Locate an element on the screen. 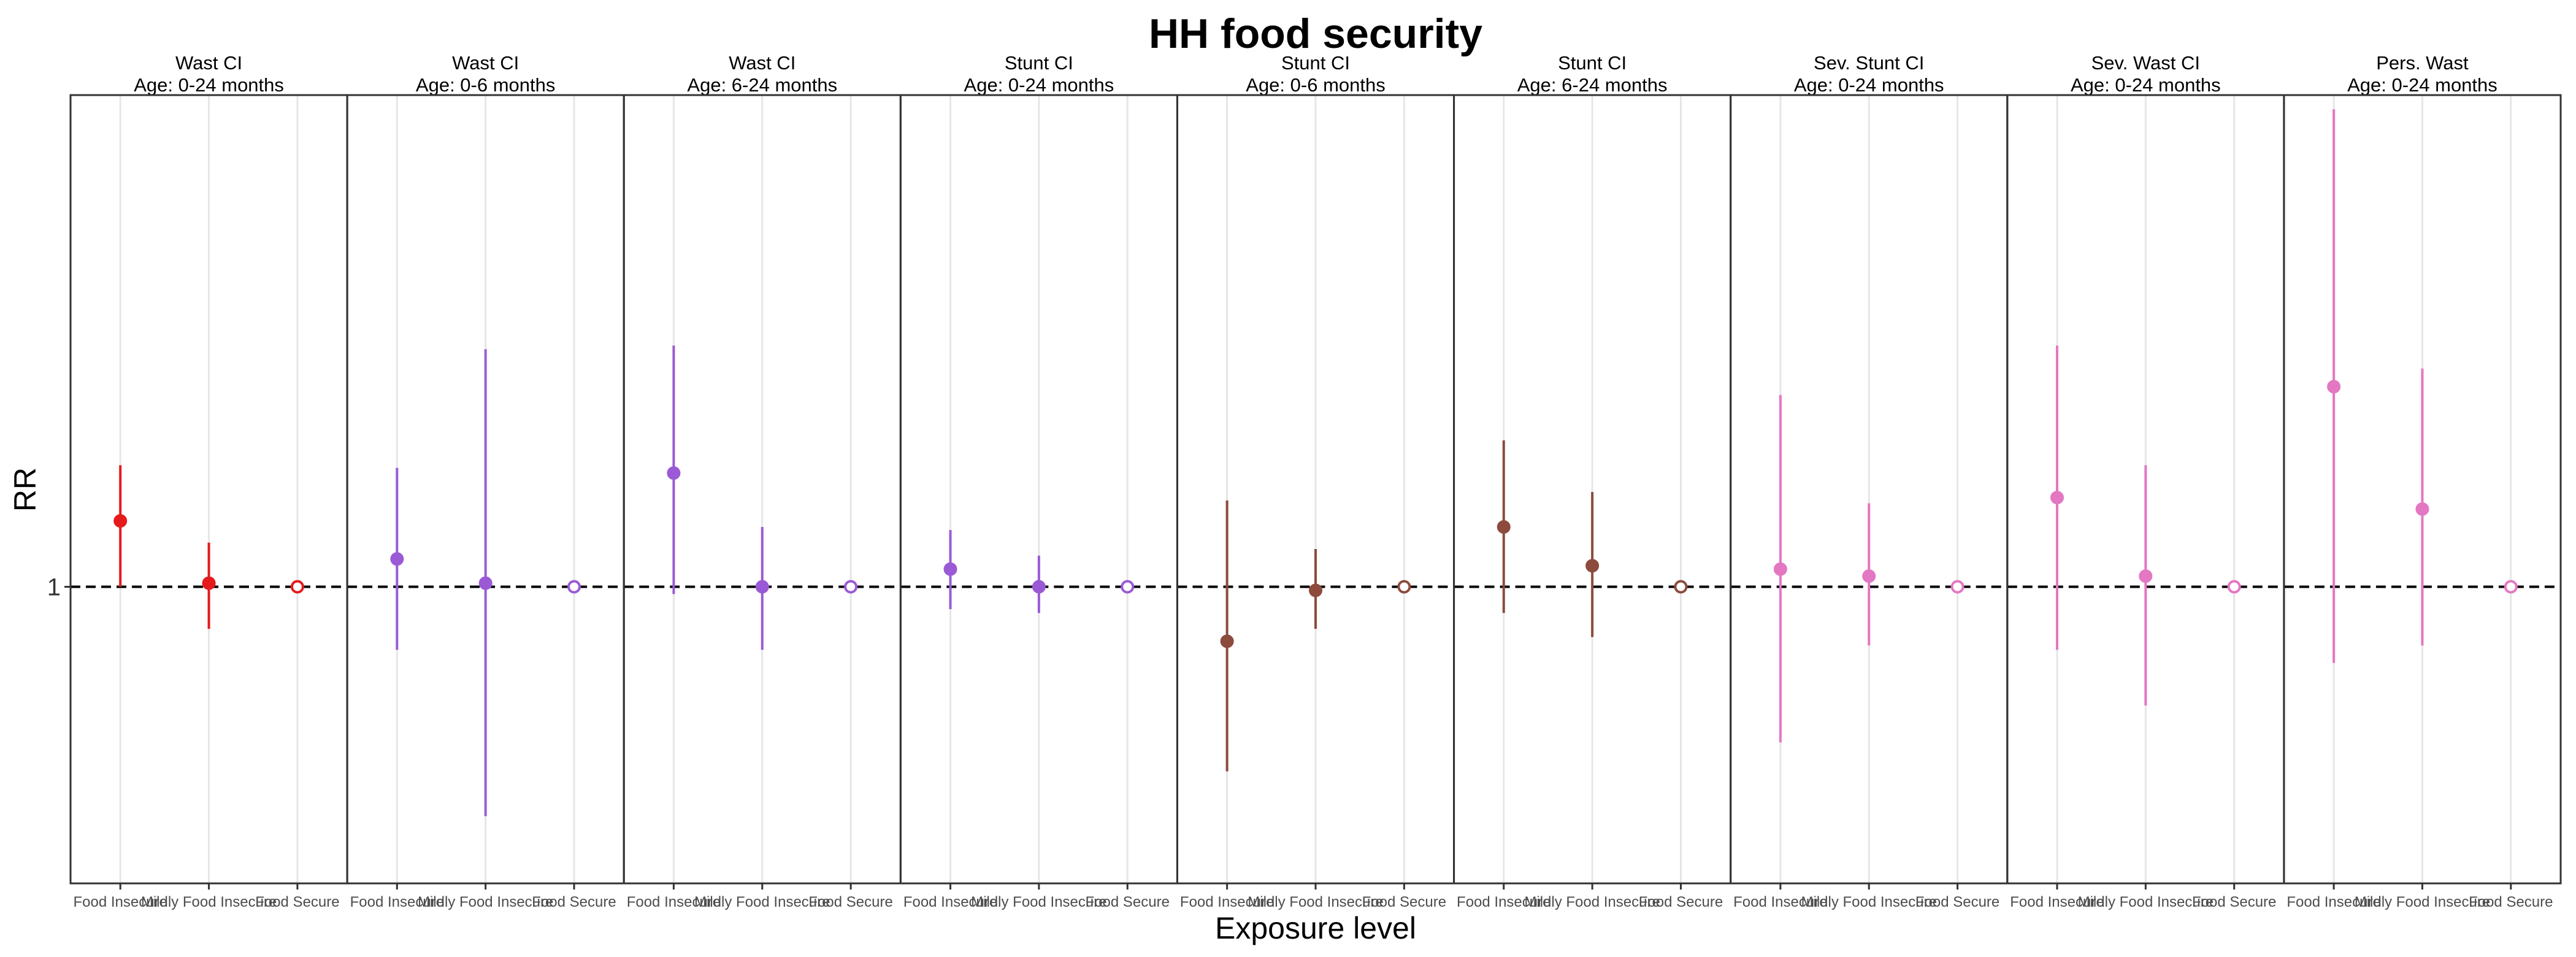  panel-outcome-label: Pers. Wast is located at coordinates (2422, 63).